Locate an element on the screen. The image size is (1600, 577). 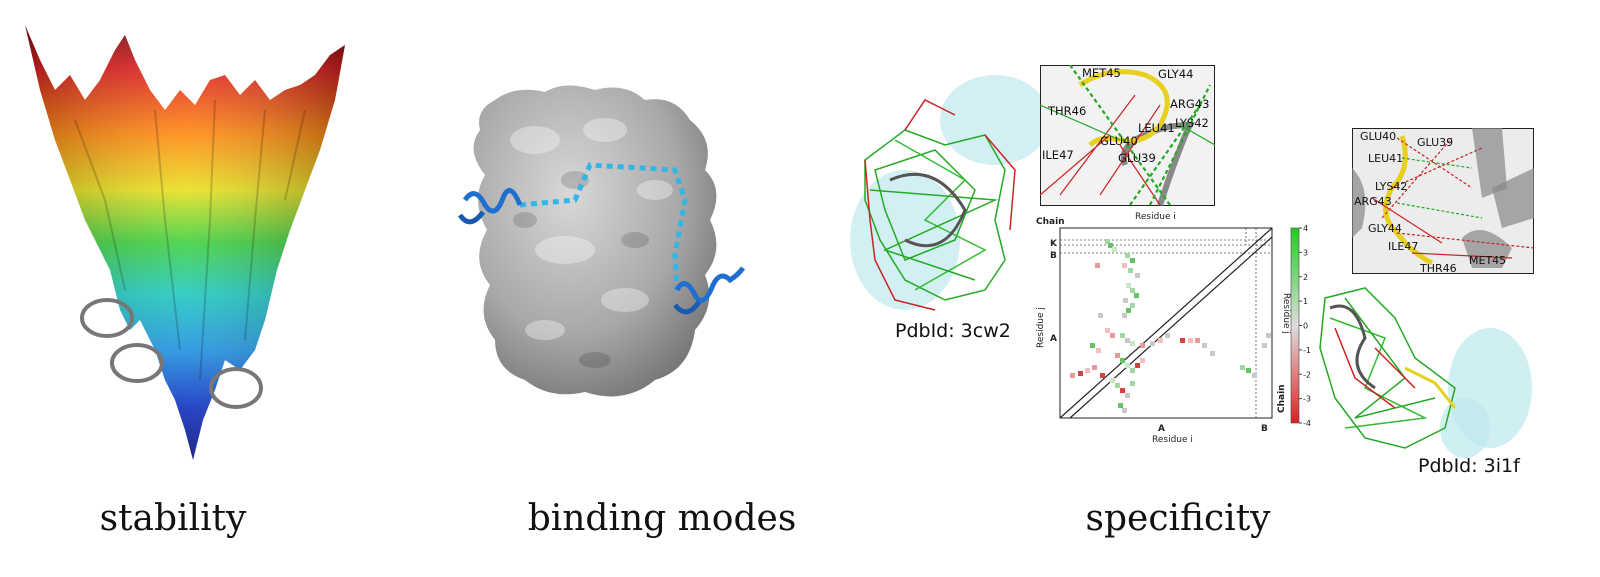
colorbar-gradient is located at coordinates (1295, 325).